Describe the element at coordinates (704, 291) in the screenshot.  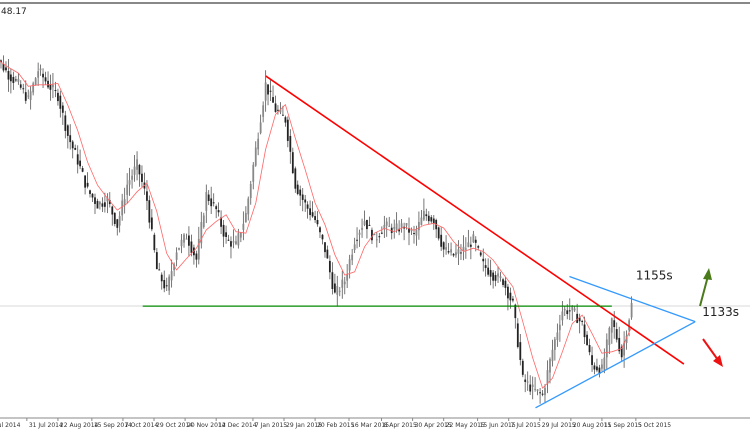
I see `up-arrow-icon` at that location.